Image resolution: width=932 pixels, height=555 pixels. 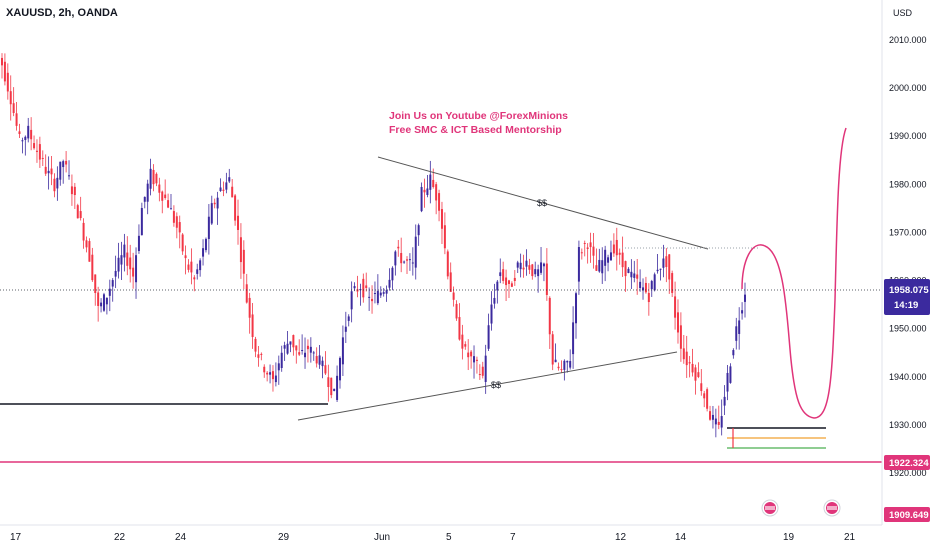 What do you see at coordinates (621, 537) in the screenshot?
I see `time-tick-label: 12` at bounding box center [621, 537].